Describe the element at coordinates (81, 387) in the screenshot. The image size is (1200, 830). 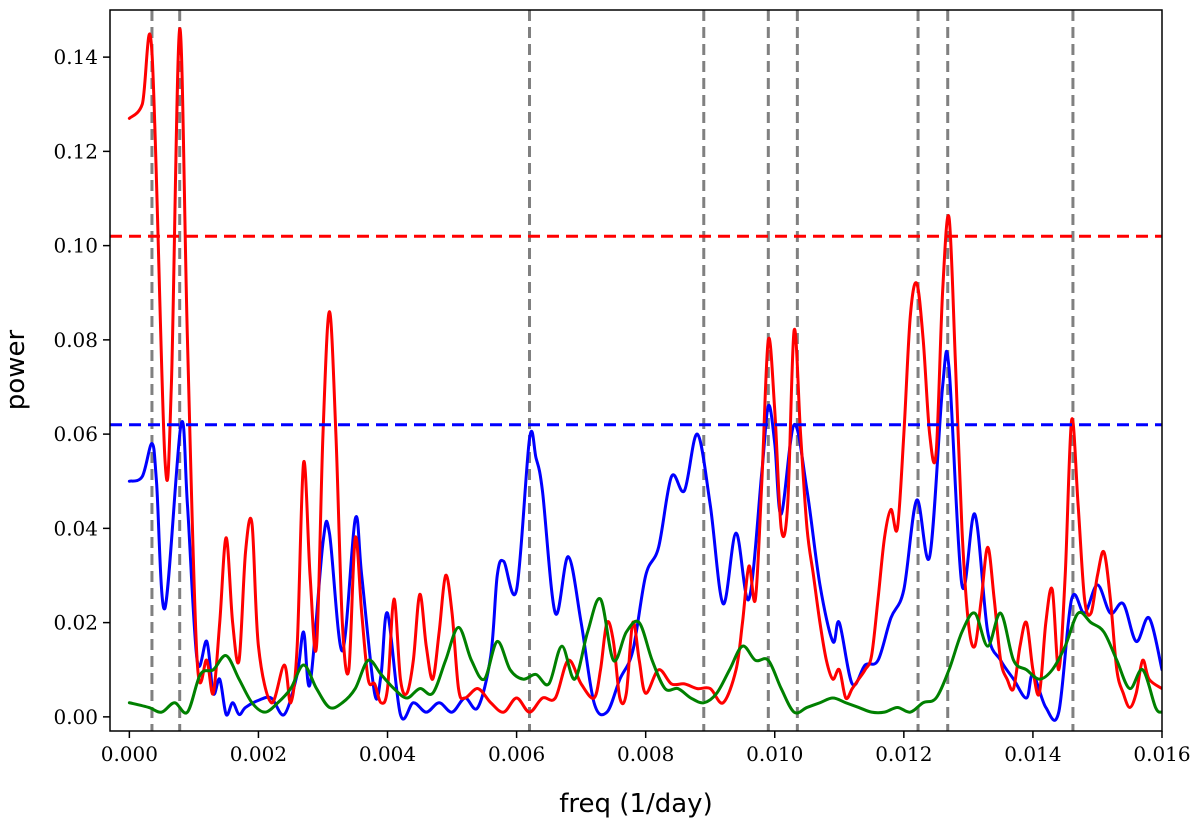
I see `y-axis-ticks: 0.00 0.02 0.04 0.06 0.08 0.10 0.12 0.14` at that location.